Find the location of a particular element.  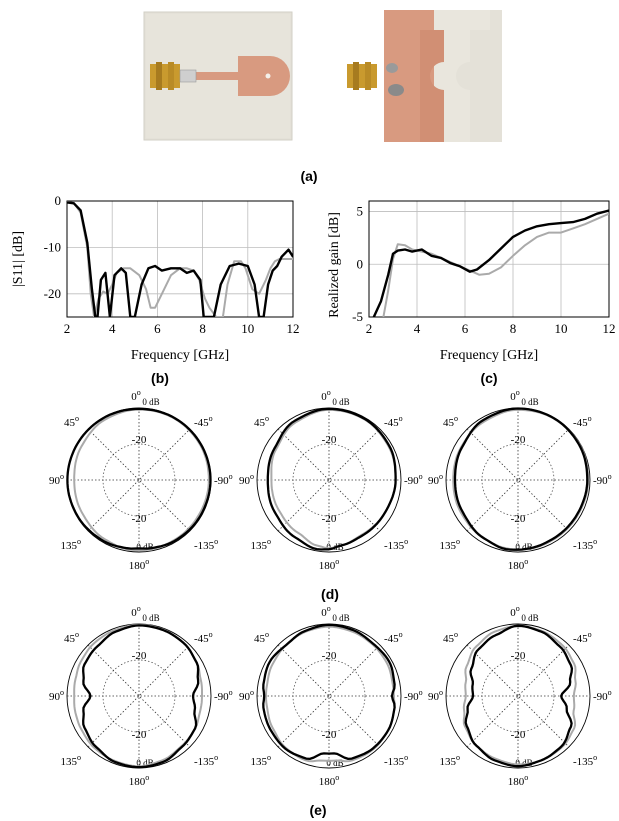

x-tick-label: 12 is located at coordinates (293, 328).